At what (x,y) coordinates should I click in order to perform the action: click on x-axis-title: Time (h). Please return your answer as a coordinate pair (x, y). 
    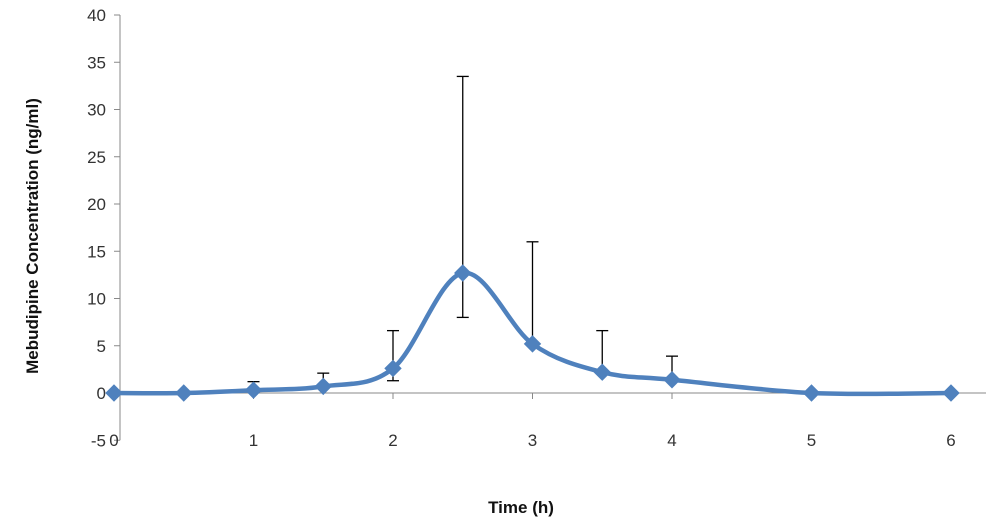
    Looking at the image, I should click on (521, 507).